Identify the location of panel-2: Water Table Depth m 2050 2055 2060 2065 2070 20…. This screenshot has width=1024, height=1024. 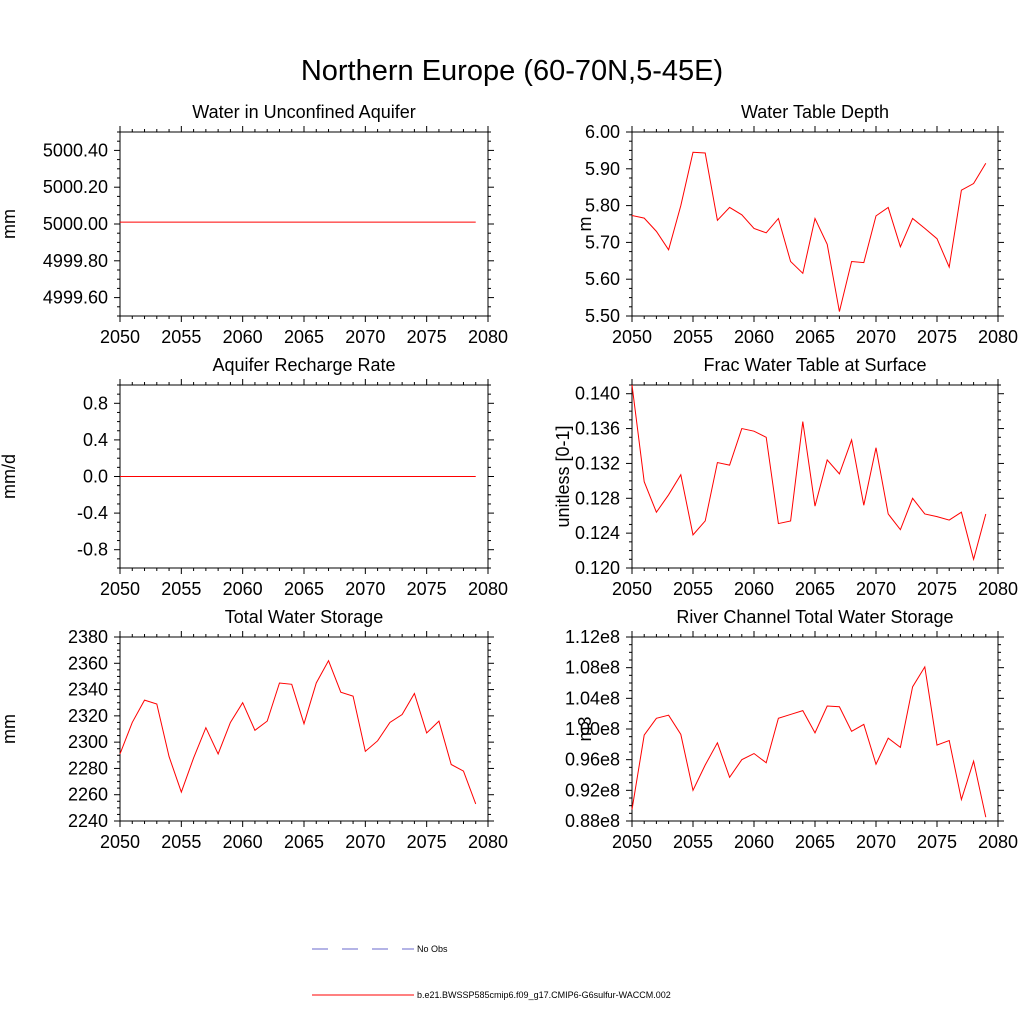
(796, 224).